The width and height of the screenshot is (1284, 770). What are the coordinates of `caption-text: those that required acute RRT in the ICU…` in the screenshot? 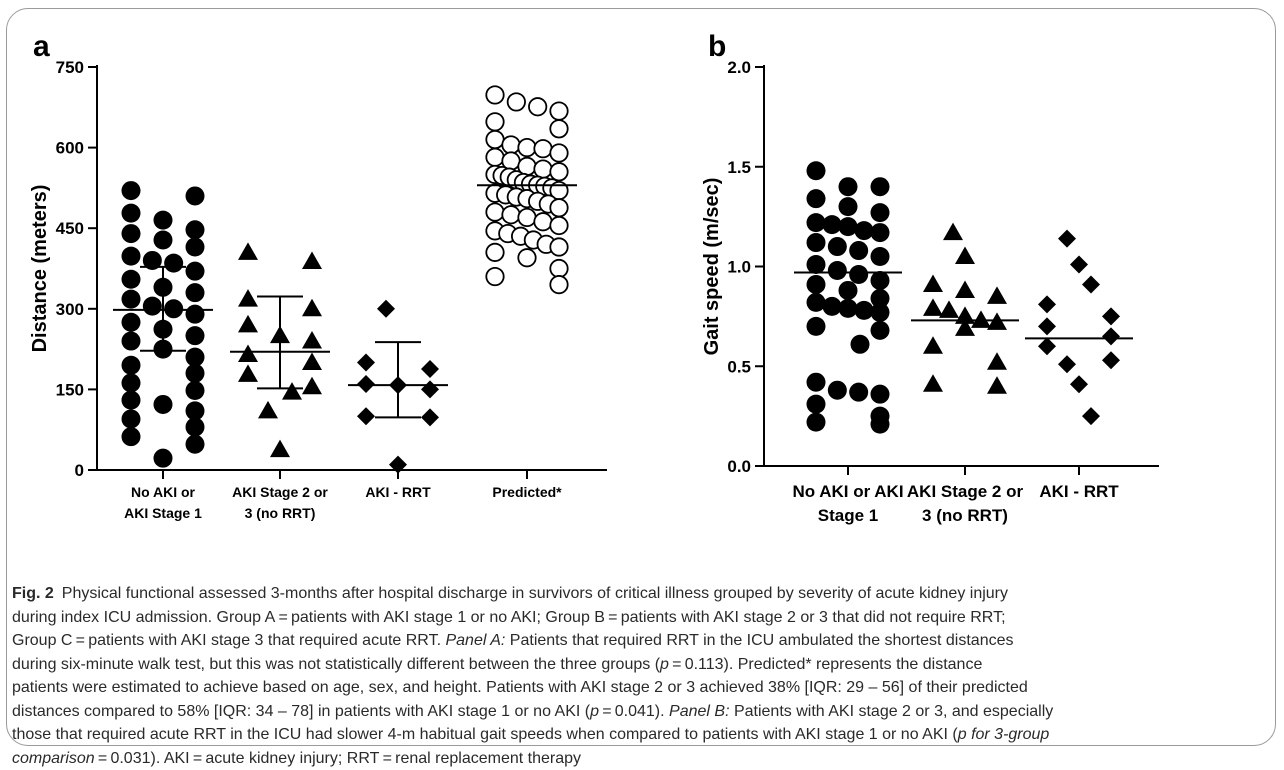 It's located at (485, 734).